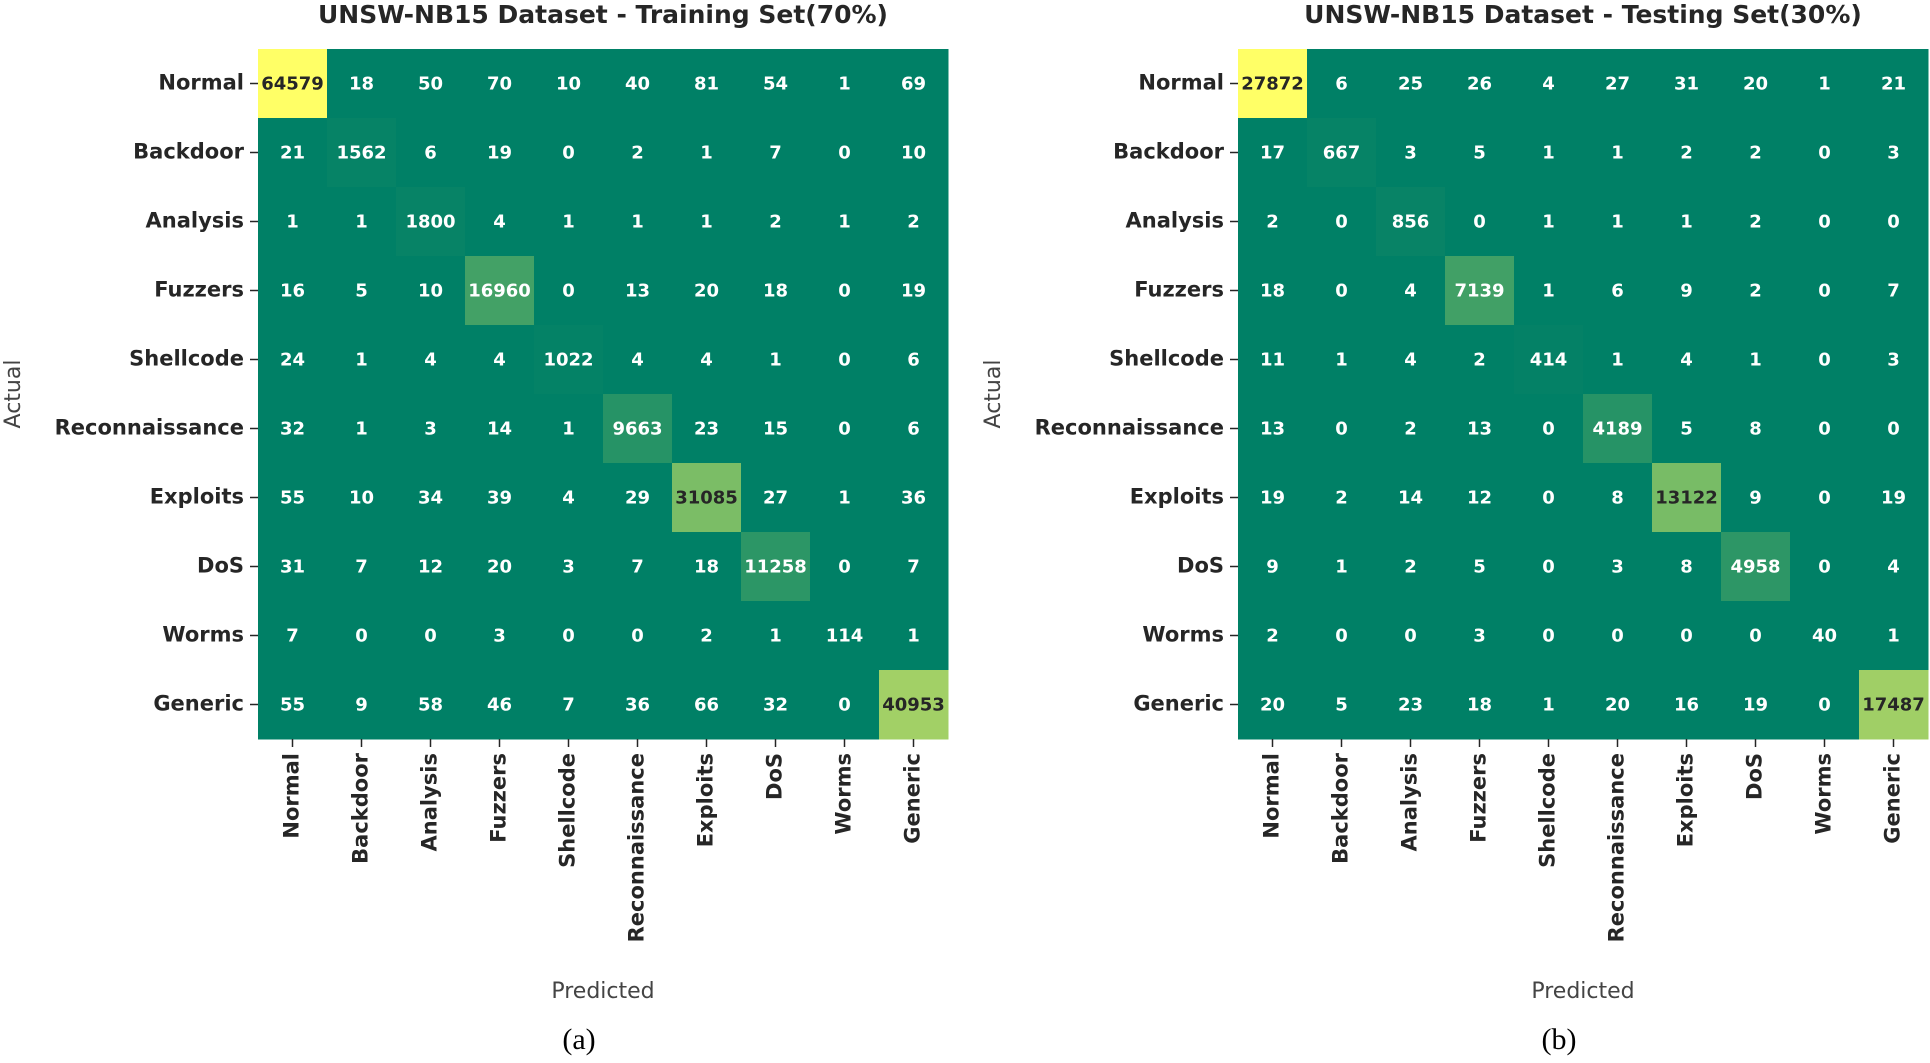 This screenshot has width=1930, height=1063. Describe the element at coordinates (1181, 83) in the screenshot. I see `y-tick-label: Normal` at that location.